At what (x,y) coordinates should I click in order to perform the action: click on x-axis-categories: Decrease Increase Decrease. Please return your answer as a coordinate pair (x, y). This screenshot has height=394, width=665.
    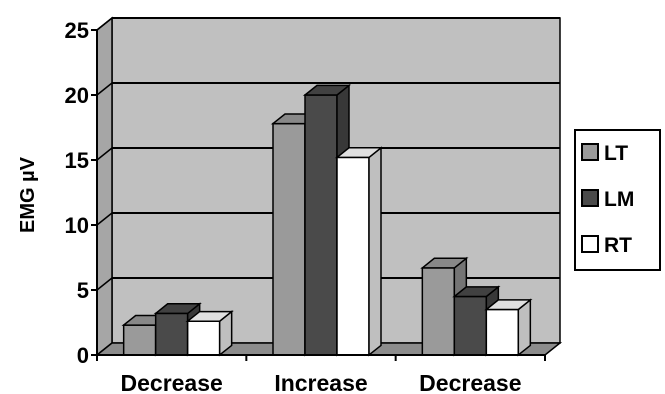
    Looking at the image, I should click on (321, 374).